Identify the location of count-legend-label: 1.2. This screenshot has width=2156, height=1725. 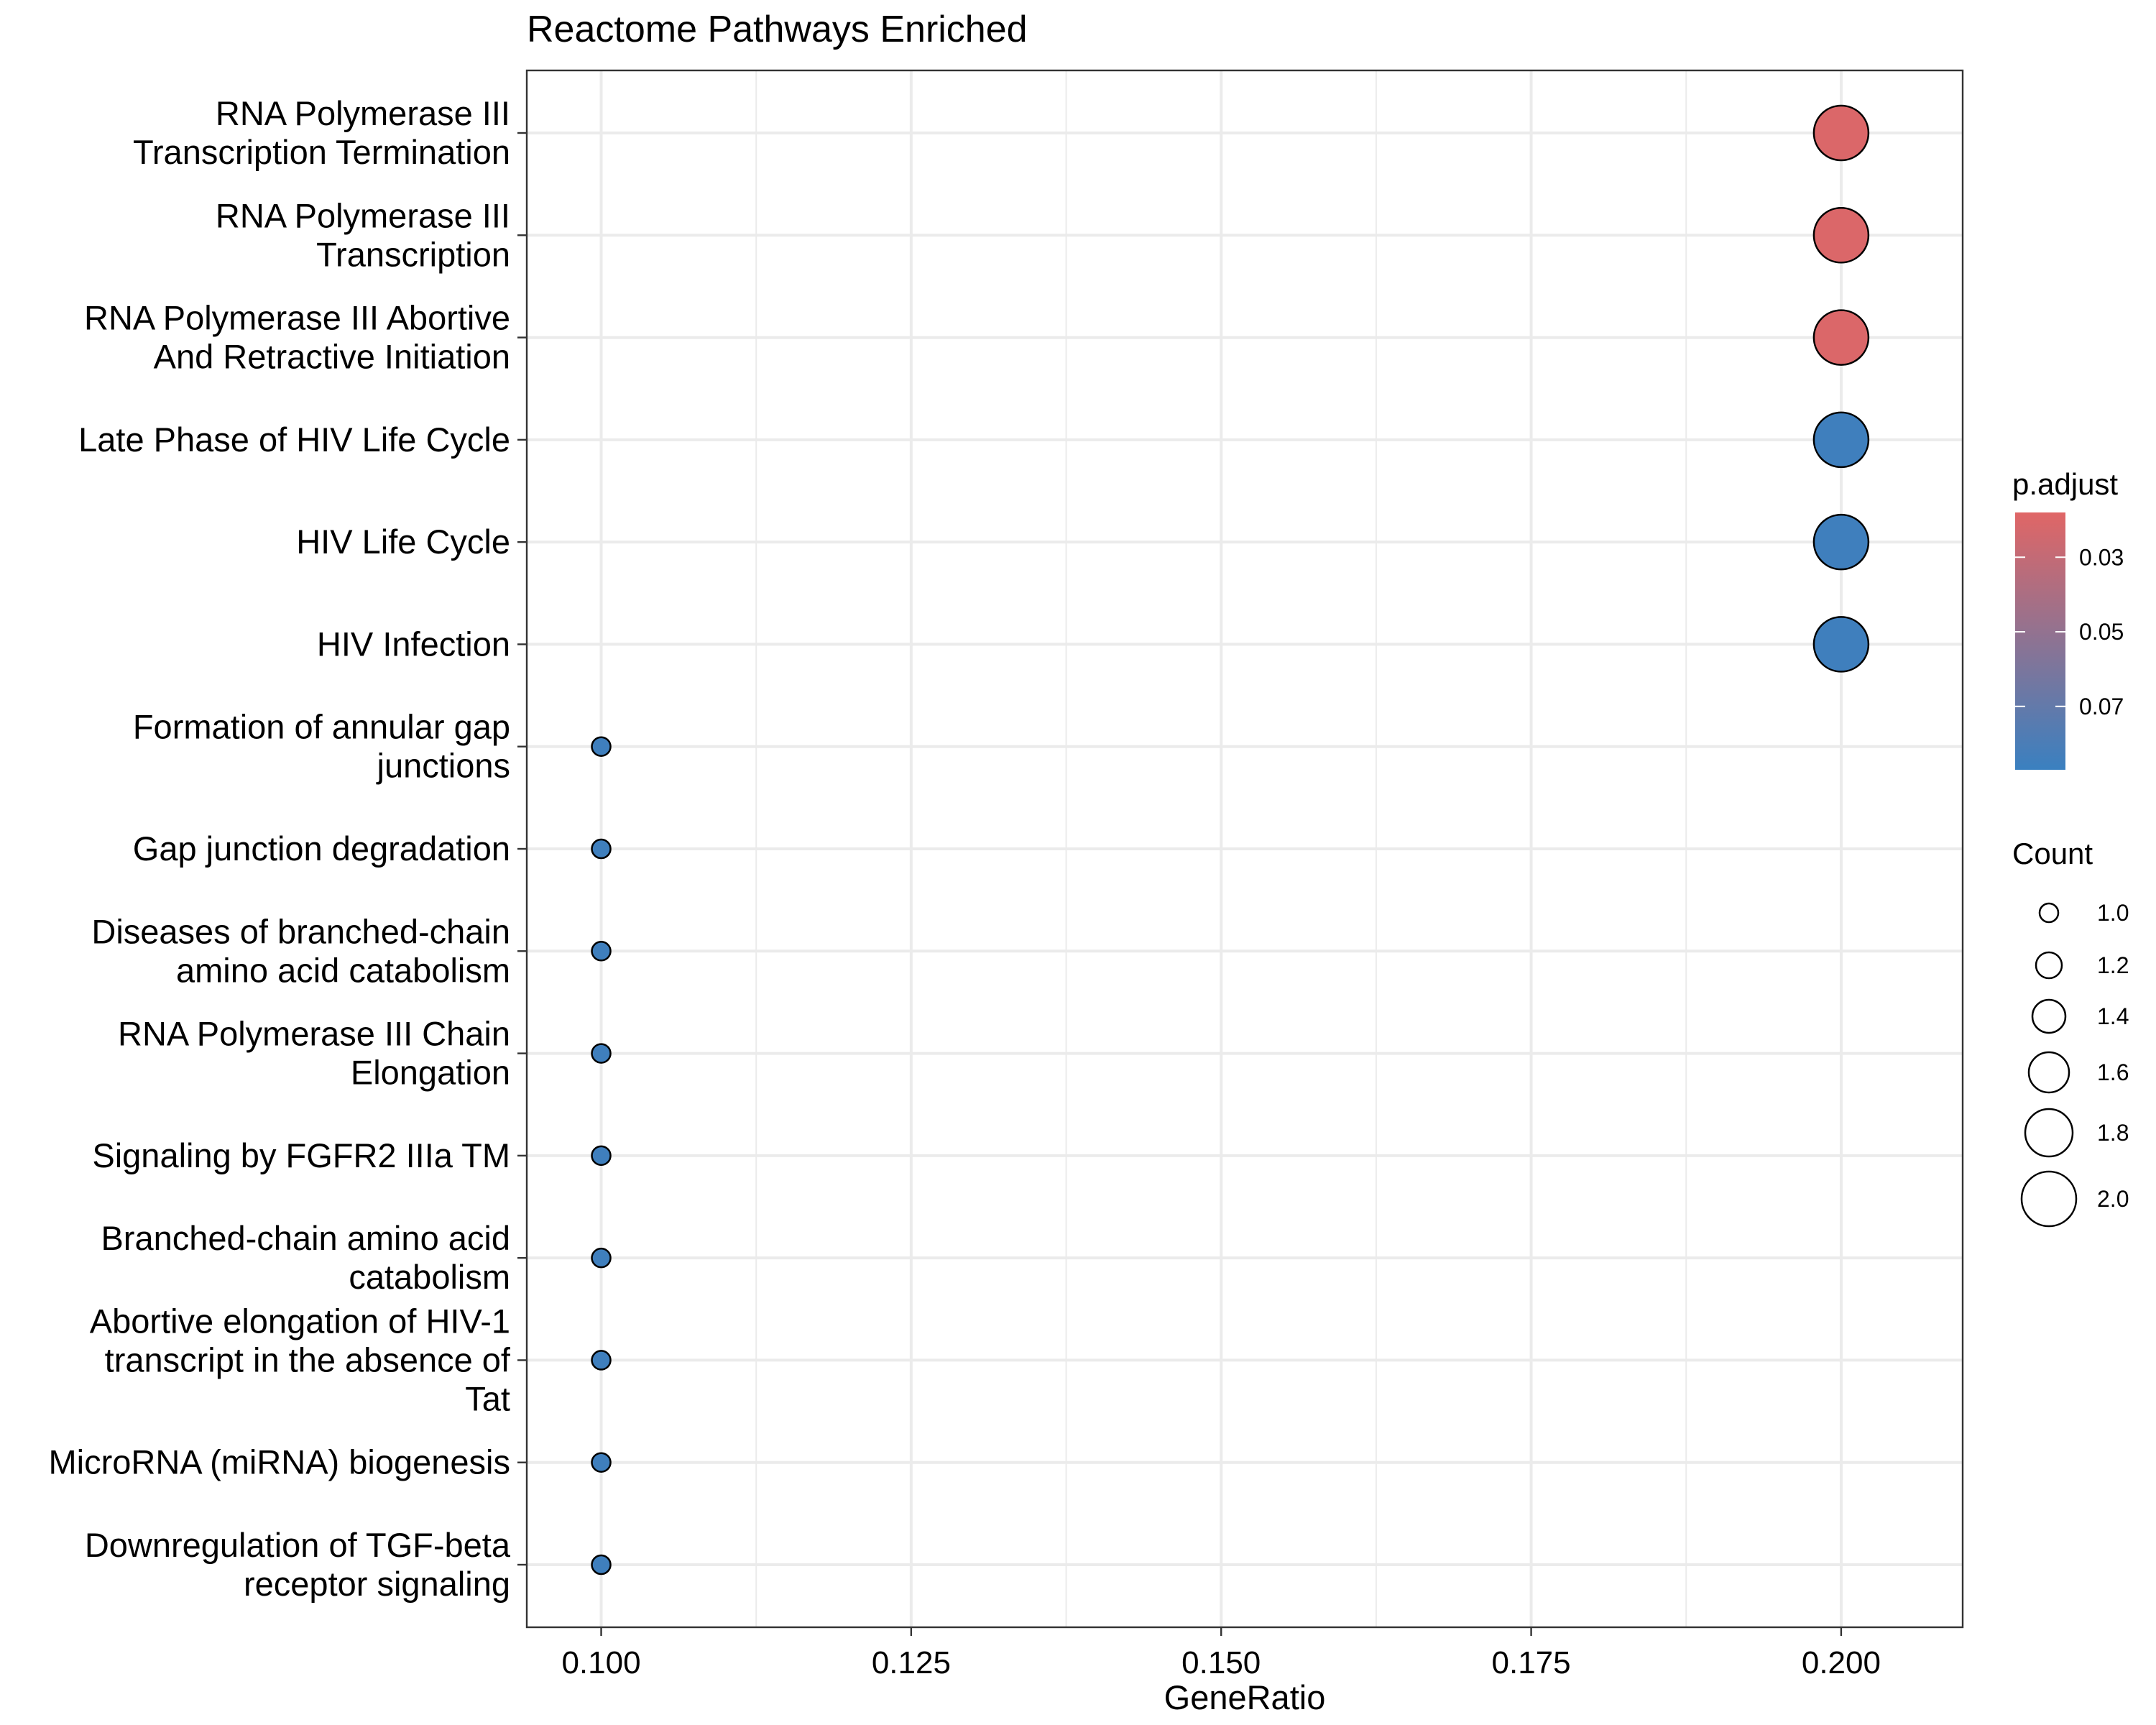
(2113, 965).